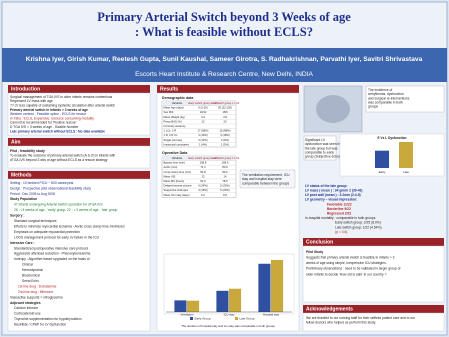 The width and height of the screenshot is (449, 337). Describe the element at coordinates (262, 179) in the screenshot. I see `text-line: stay and hospital stay were` at that location.